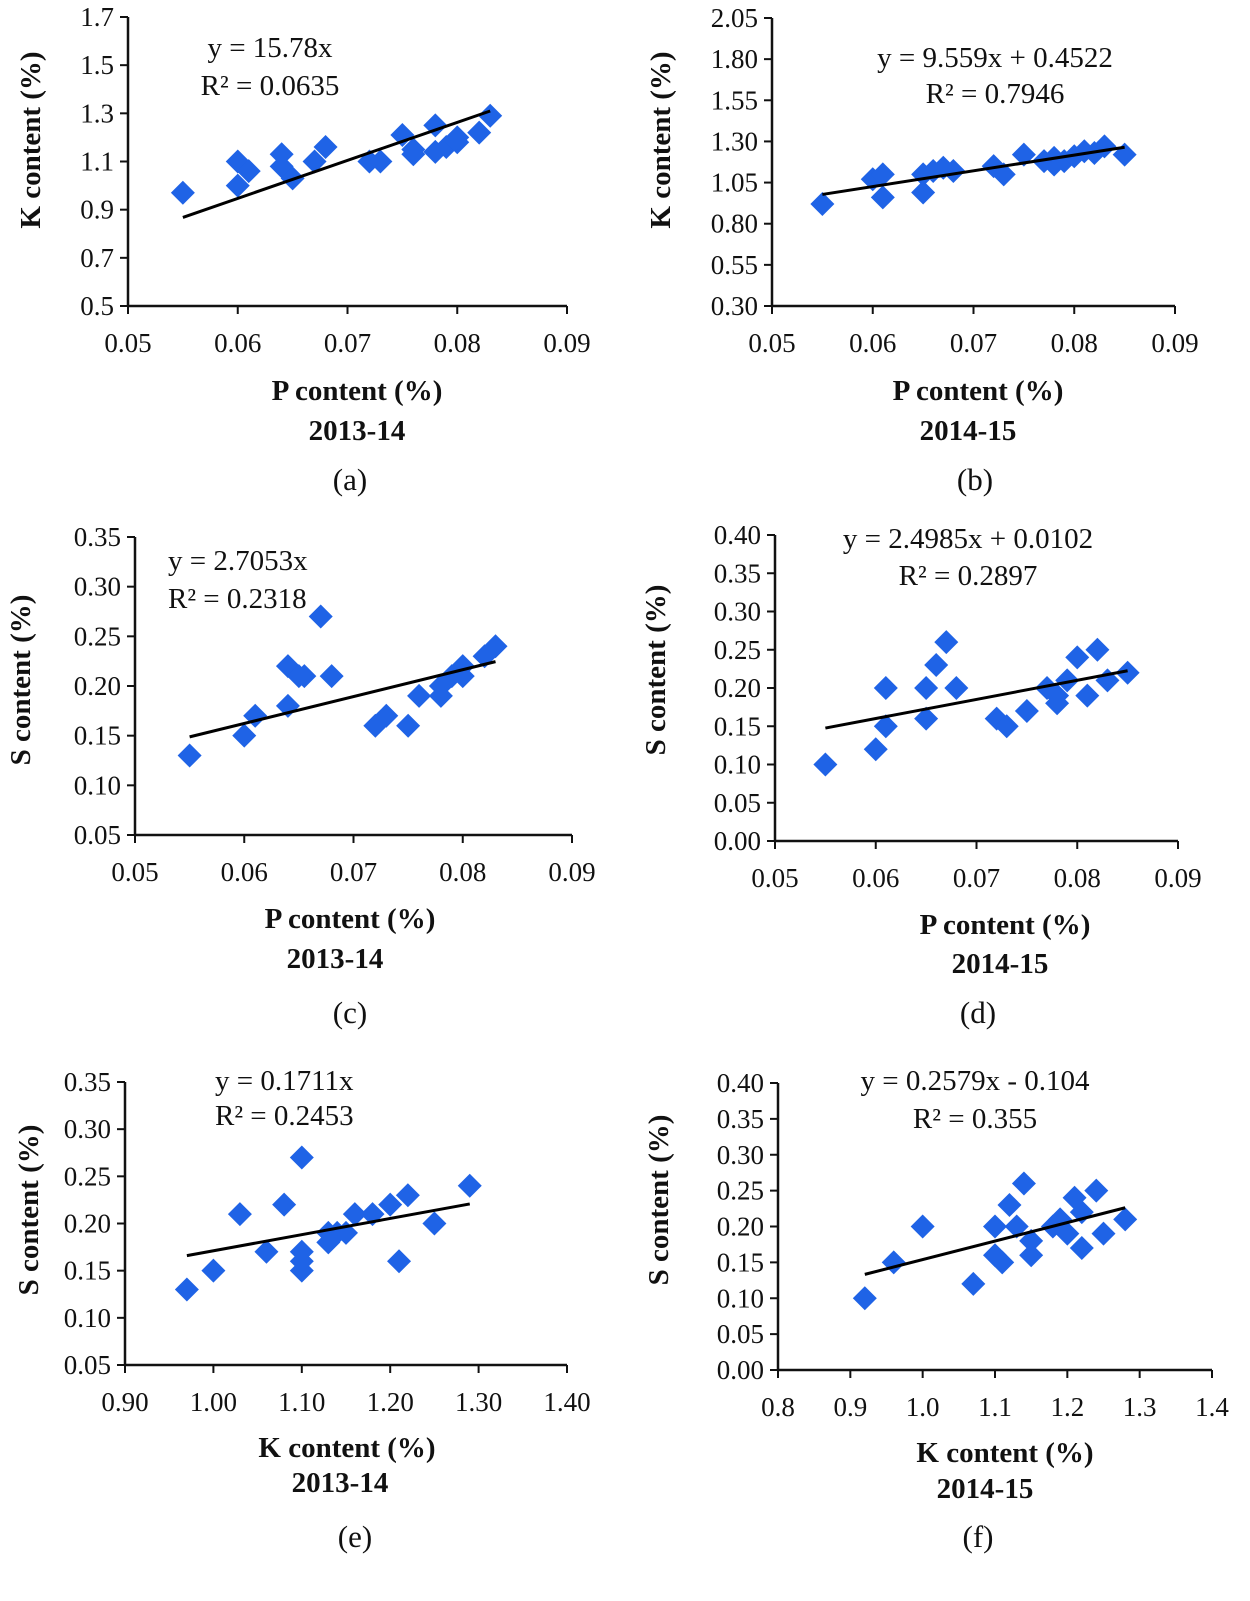  Describe the element at coordinates (97, 162) in the screenshot. I see `y-tick-label: 1.1` at that location.